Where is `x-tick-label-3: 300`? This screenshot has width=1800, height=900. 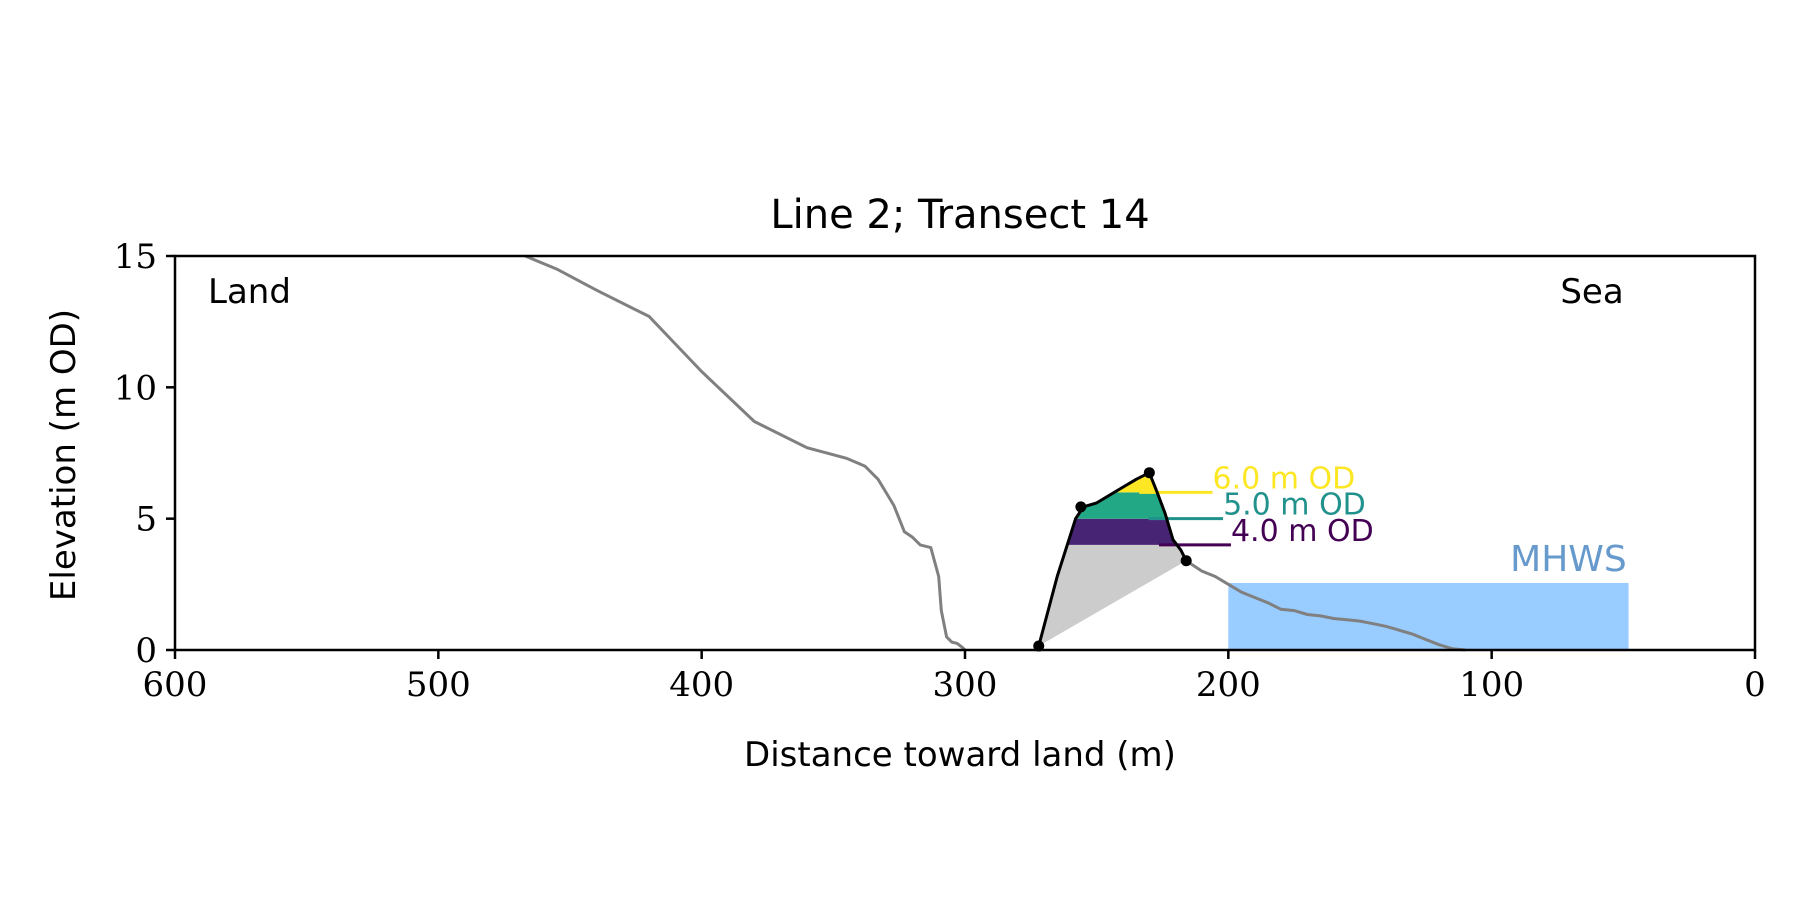
x-tick-label-3: 300 is located at coordinates (965, 685).